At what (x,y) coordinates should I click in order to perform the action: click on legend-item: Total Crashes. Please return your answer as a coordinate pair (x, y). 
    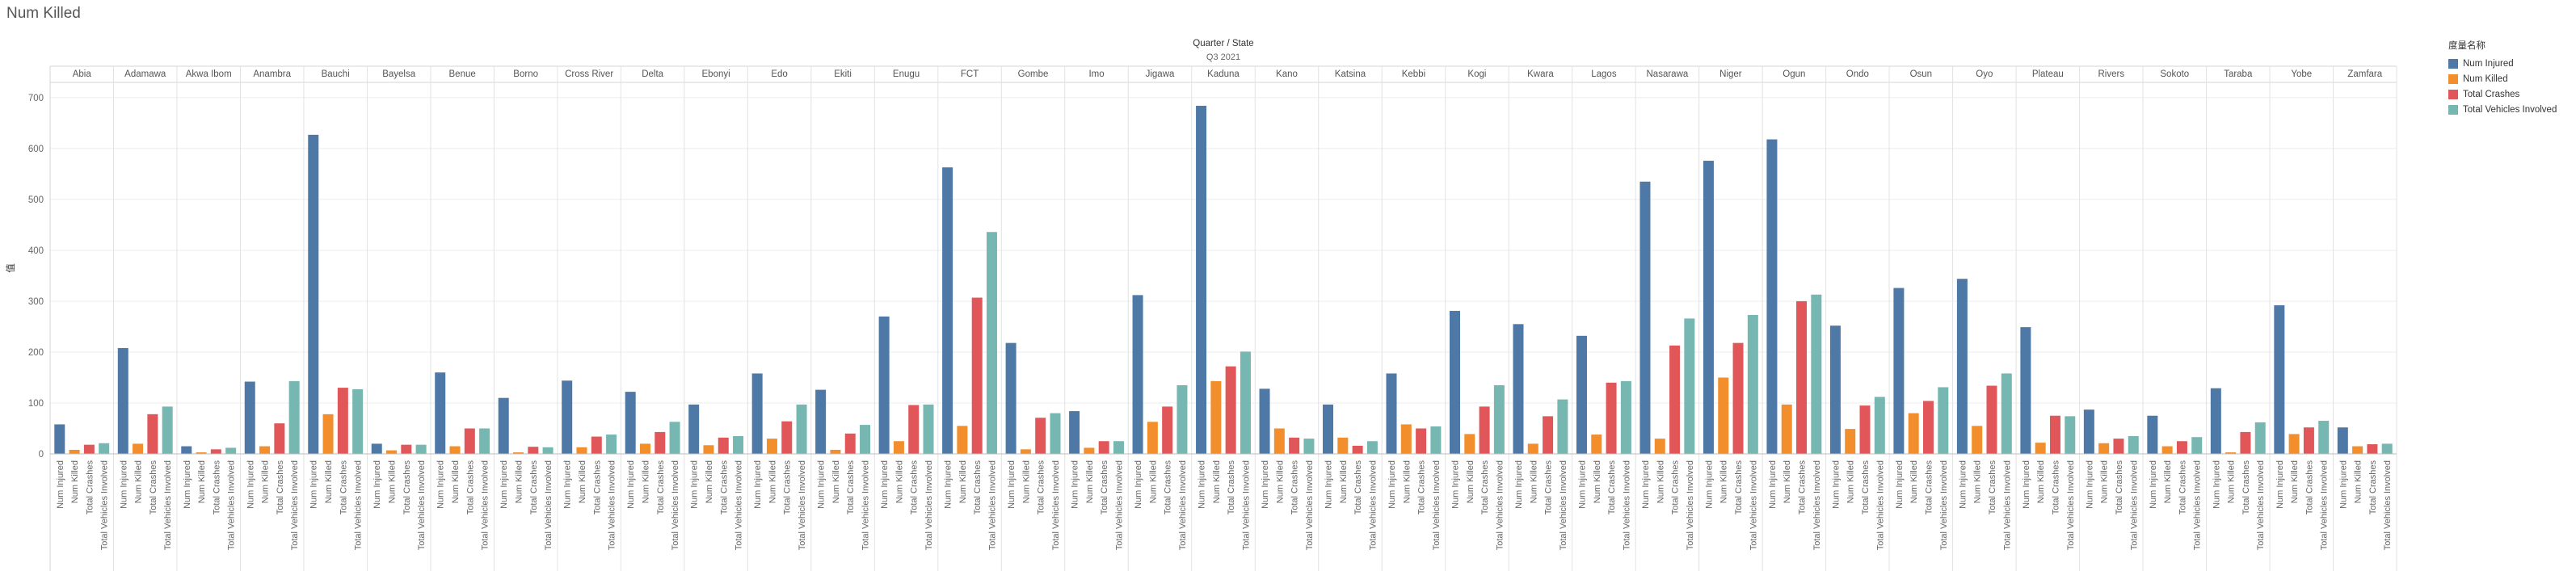
    Looking at the image, I should click on (2502, 94).